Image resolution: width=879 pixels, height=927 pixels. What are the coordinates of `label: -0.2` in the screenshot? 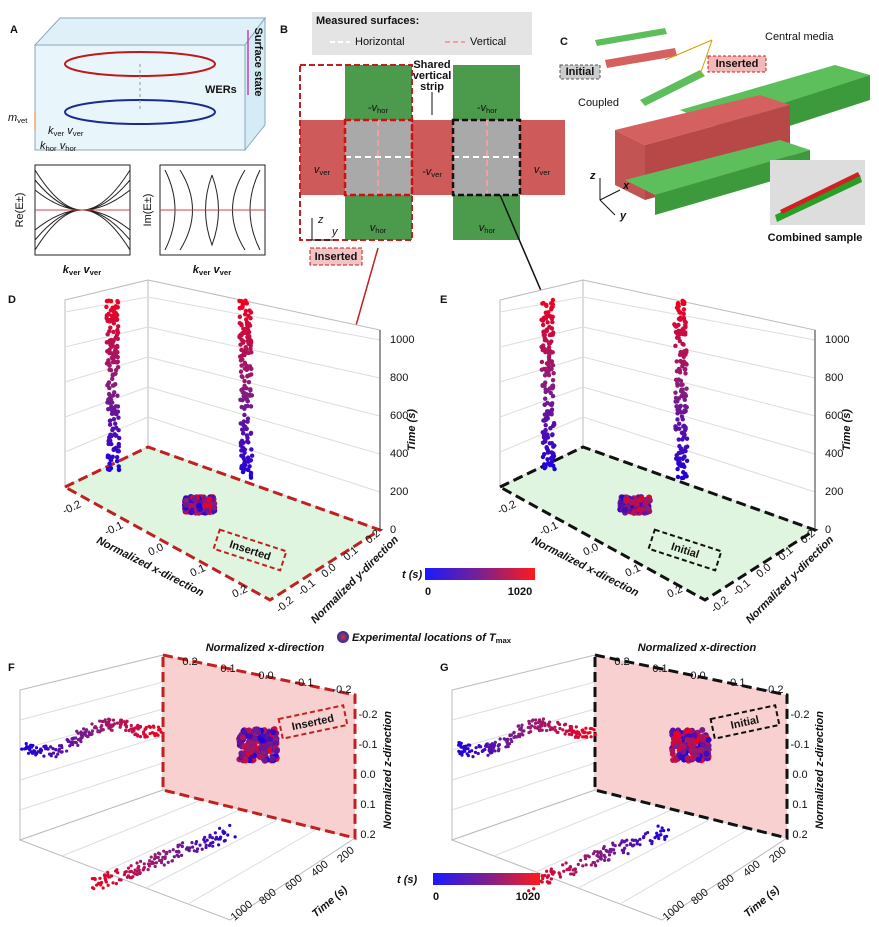 It's located at (720, 604).